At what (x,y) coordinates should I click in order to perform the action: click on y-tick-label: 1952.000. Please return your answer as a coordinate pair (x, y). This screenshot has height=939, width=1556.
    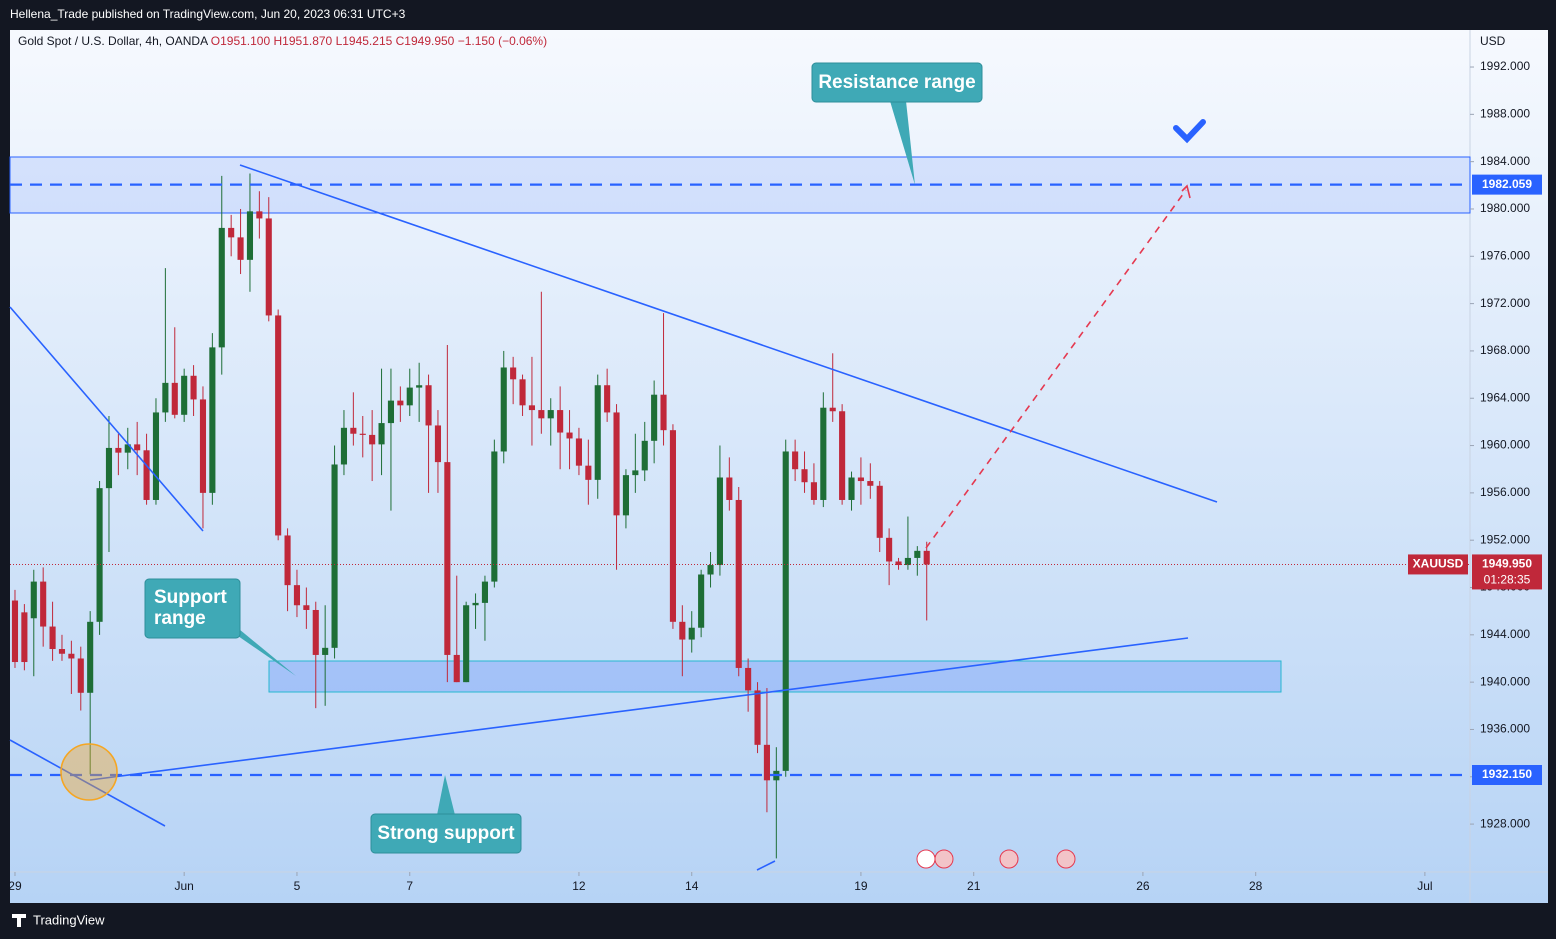
    Looking at the image, I should click on (1505, 539).